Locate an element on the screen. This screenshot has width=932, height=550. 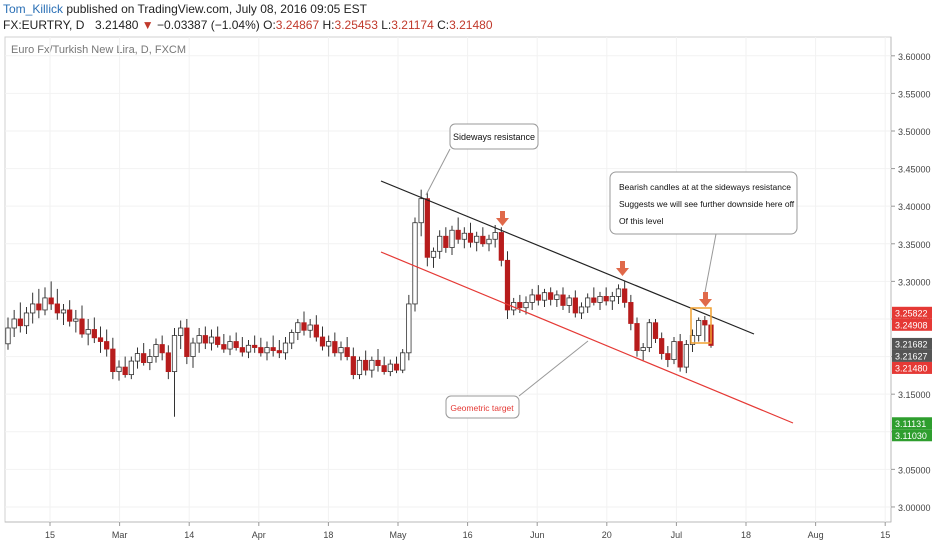
callout-bearish-candles is located at coordinates (703, 203).